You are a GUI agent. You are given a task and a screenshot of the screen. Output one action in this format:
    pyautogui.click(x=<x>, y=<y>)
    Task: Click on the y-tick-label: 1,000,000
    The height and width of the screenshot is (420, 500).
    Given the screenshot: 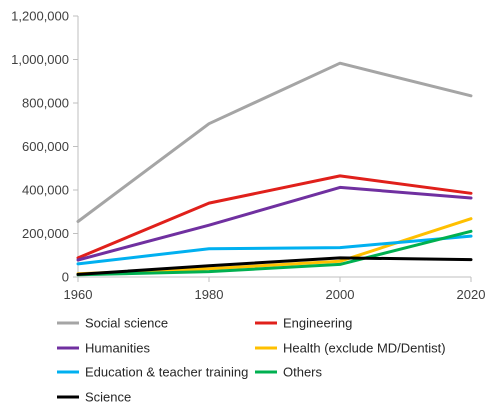 What is the action you would take?
    pyautogui.click(x=40, y=59)
    